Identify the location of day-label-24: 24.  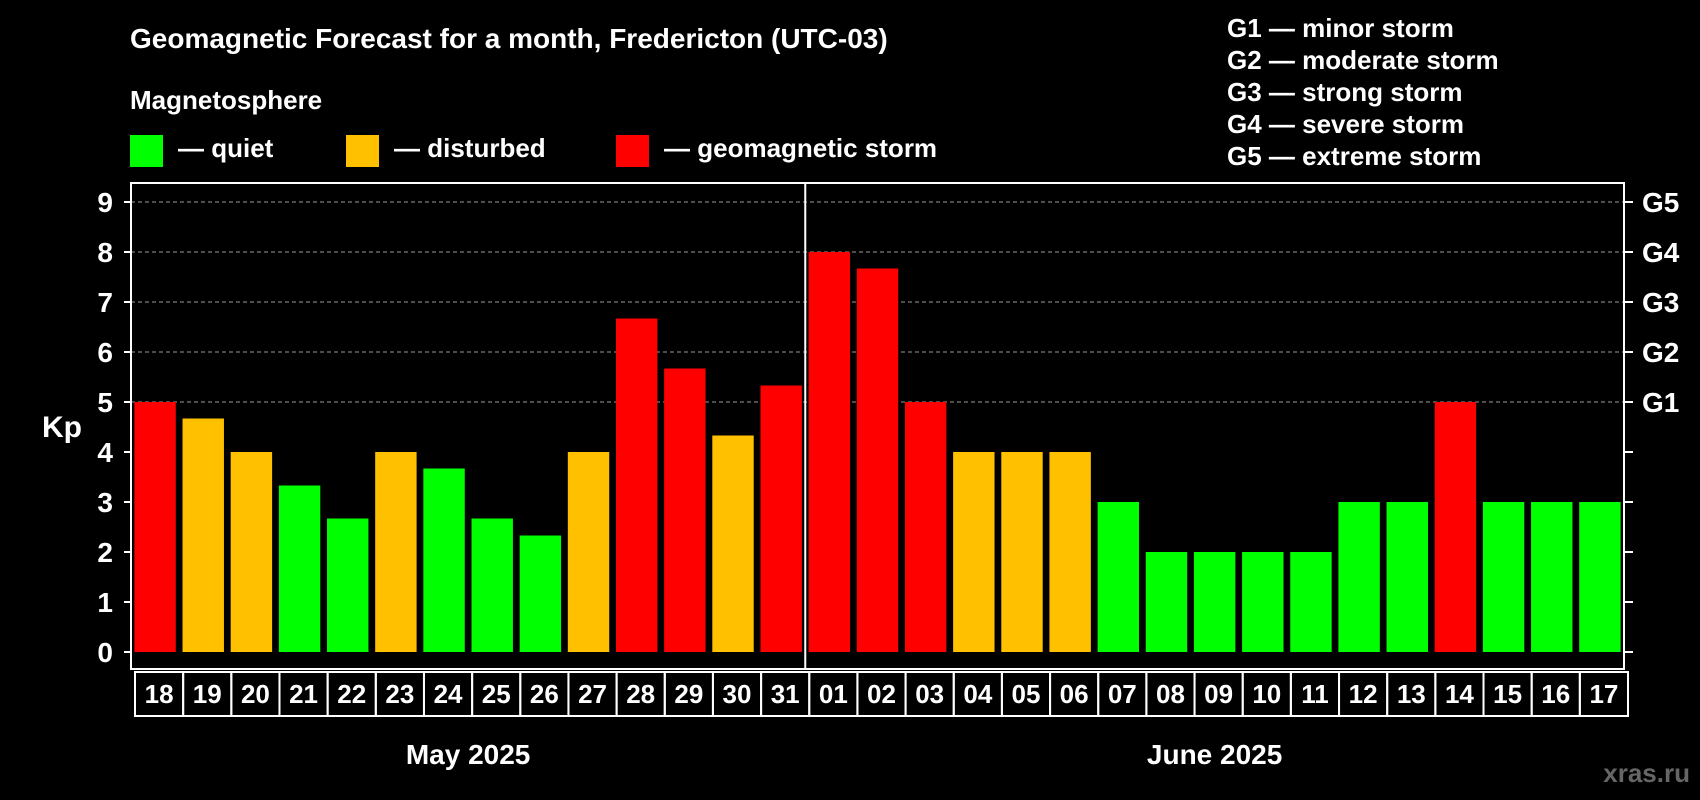
(448, 694).